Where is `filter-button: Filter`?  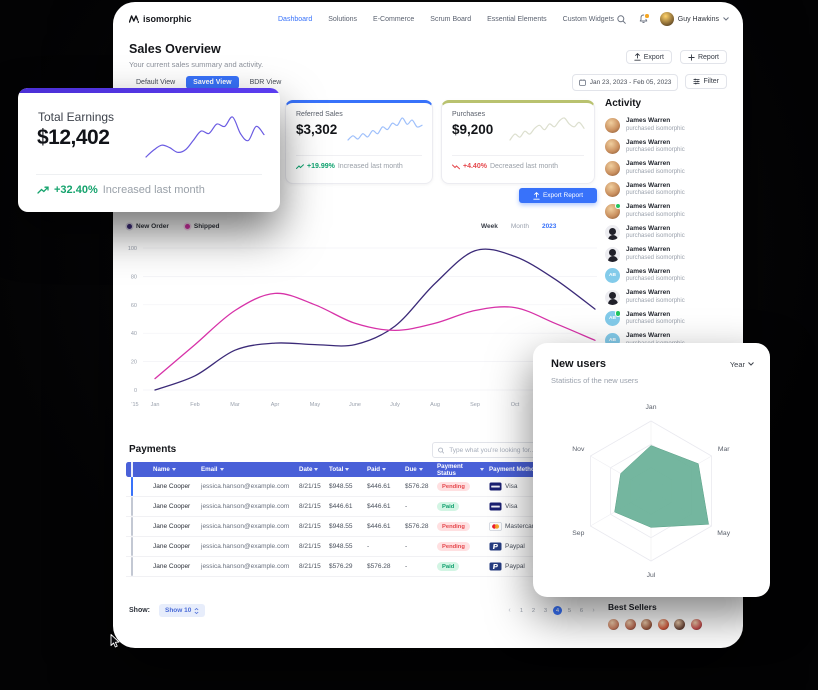 filter-button: Filter is located at coordinates (706, 81).